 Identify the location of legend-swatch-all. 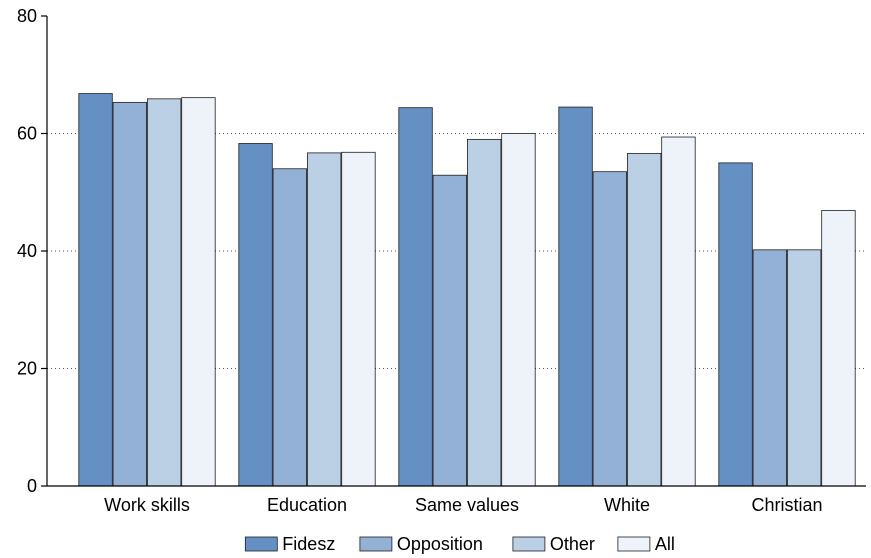
(634, 544).